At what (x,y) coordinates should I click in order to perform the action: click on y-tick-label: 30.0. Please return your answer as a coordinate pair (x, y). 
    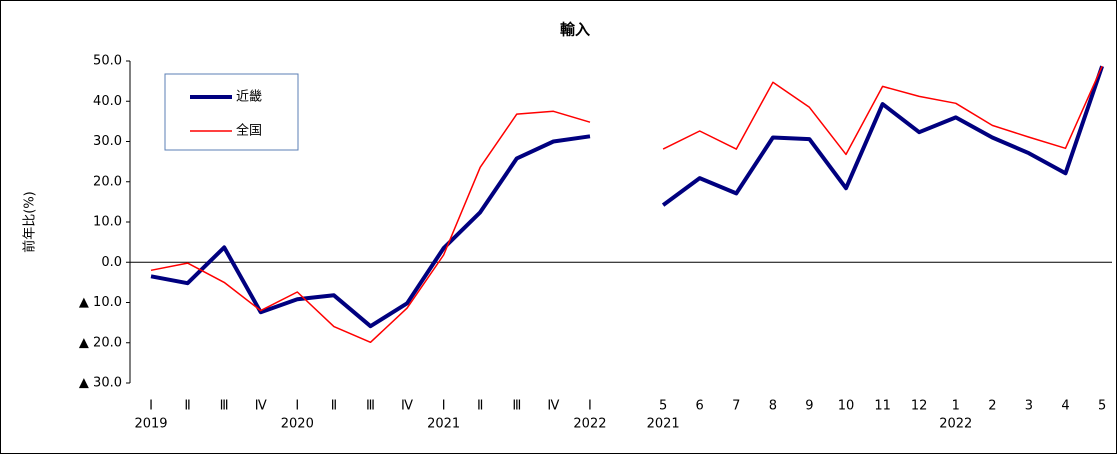
    Looking at the image, I should click on (107, 141).